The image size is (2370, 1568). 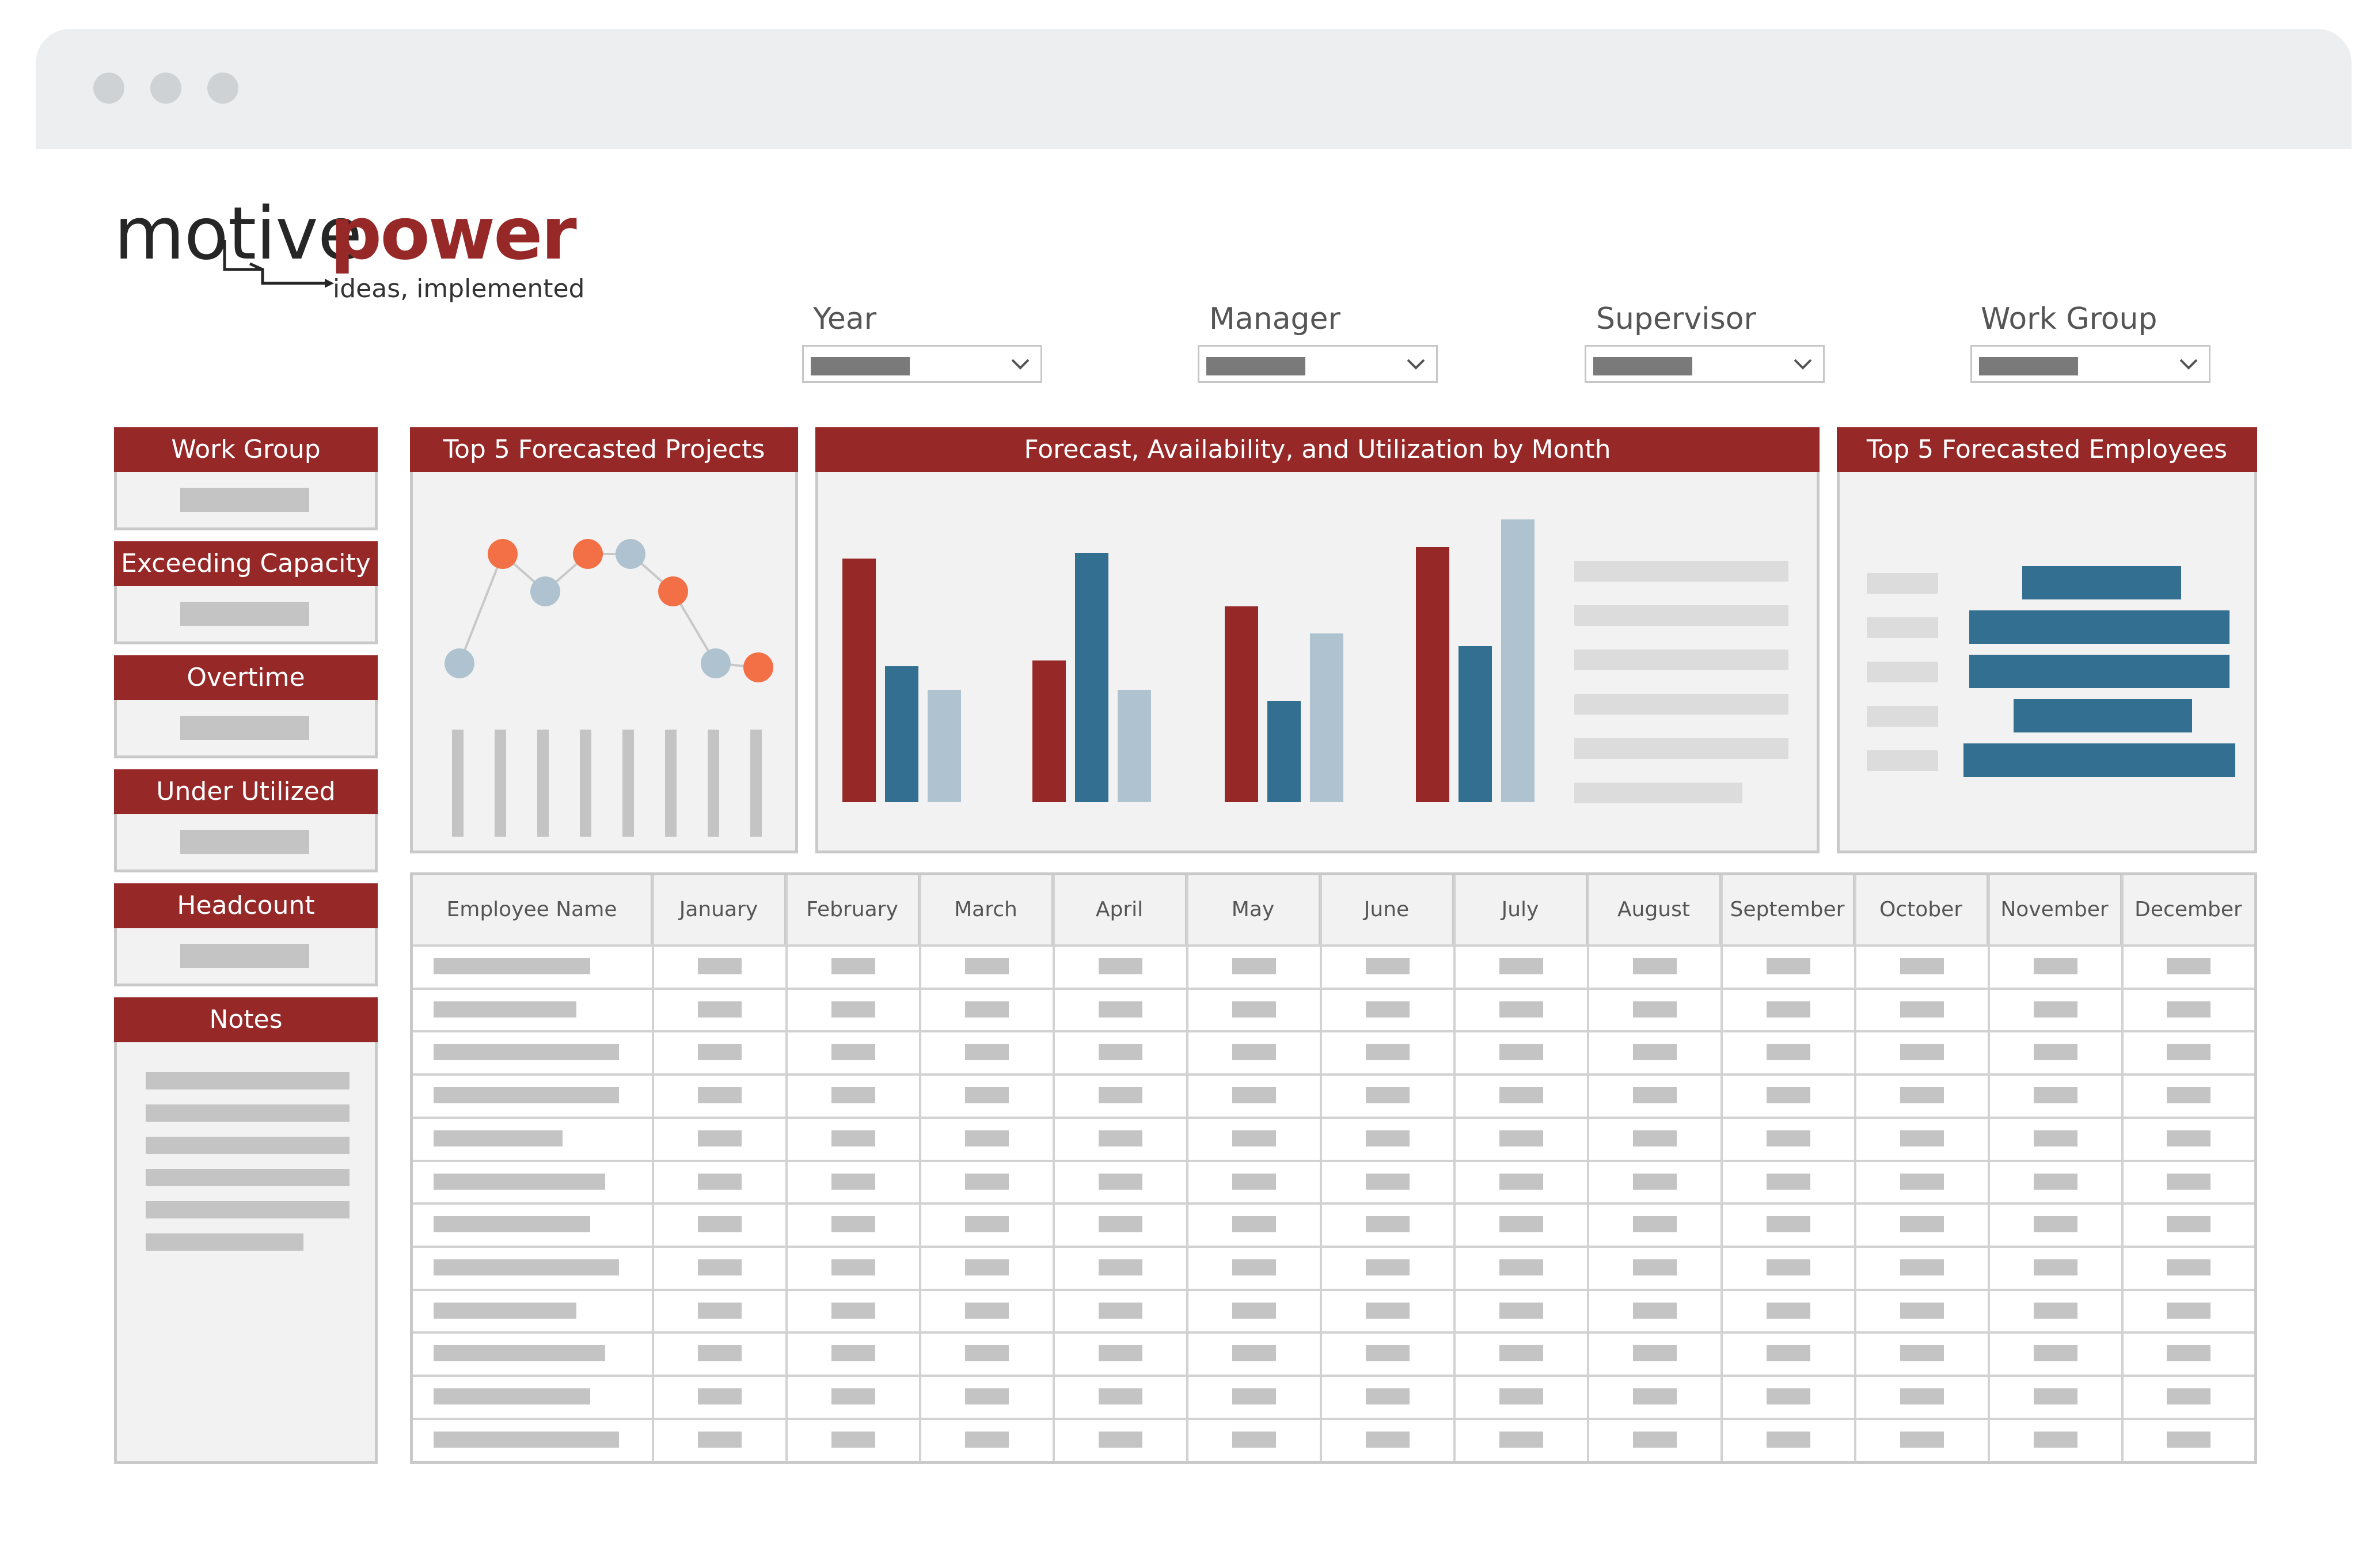 What do you see at coordinates (1788, 909) in the screenshot?
I see `column-header-september: September` at bounding box center [1788, 909].